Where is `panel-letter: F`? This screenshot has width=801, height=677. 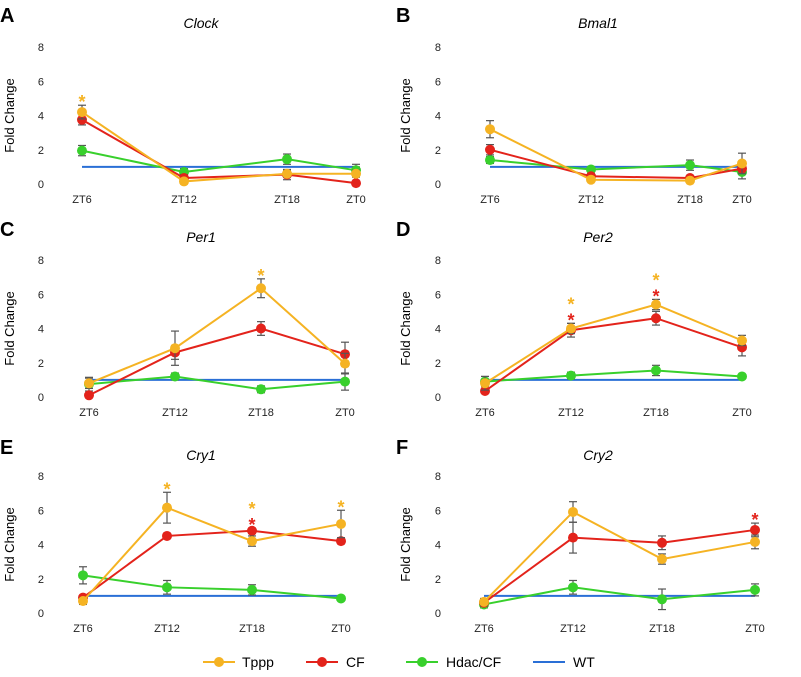 panel-letter: F is located at coordinates (402, 448).